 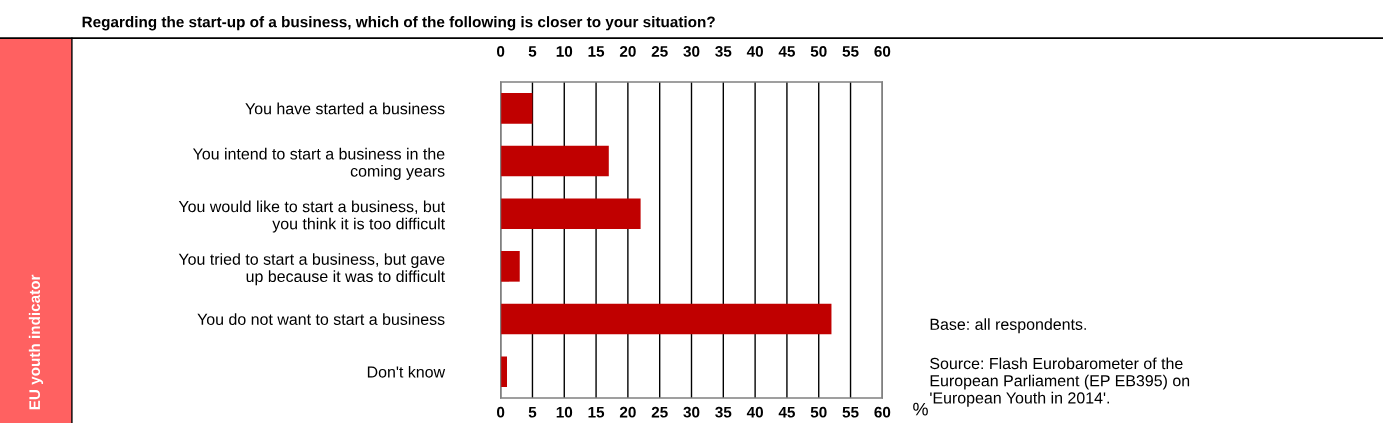 What do you see at coordinates (345, 108) in the screenshot?
I see `y-tick-label: You have started a business` at bounding box center [345, 108].